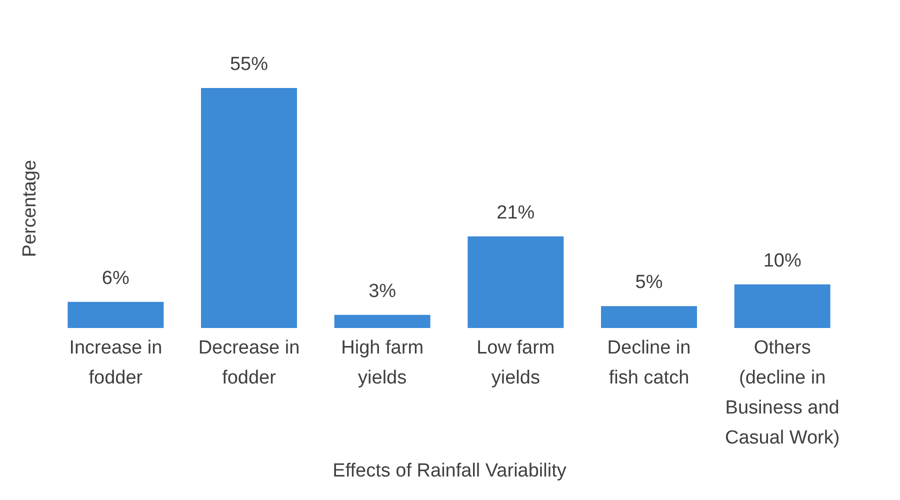 The image size is (900, 500). I want to click on x-tick-label: Decrease in fodder, so click(249, 363).